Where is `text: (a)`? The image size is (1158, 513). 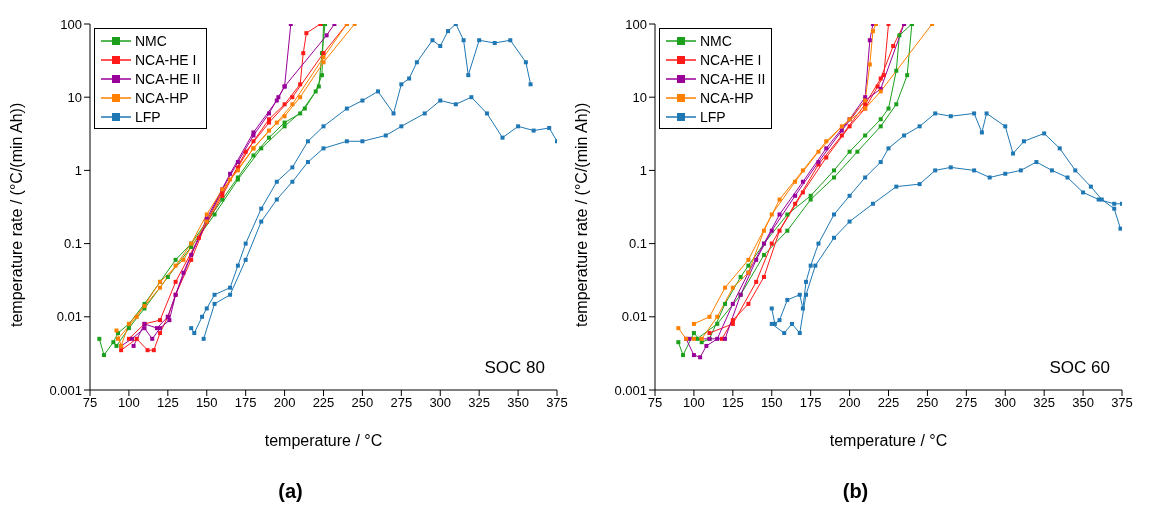
text: (a) is located at coordinates (290, 491).